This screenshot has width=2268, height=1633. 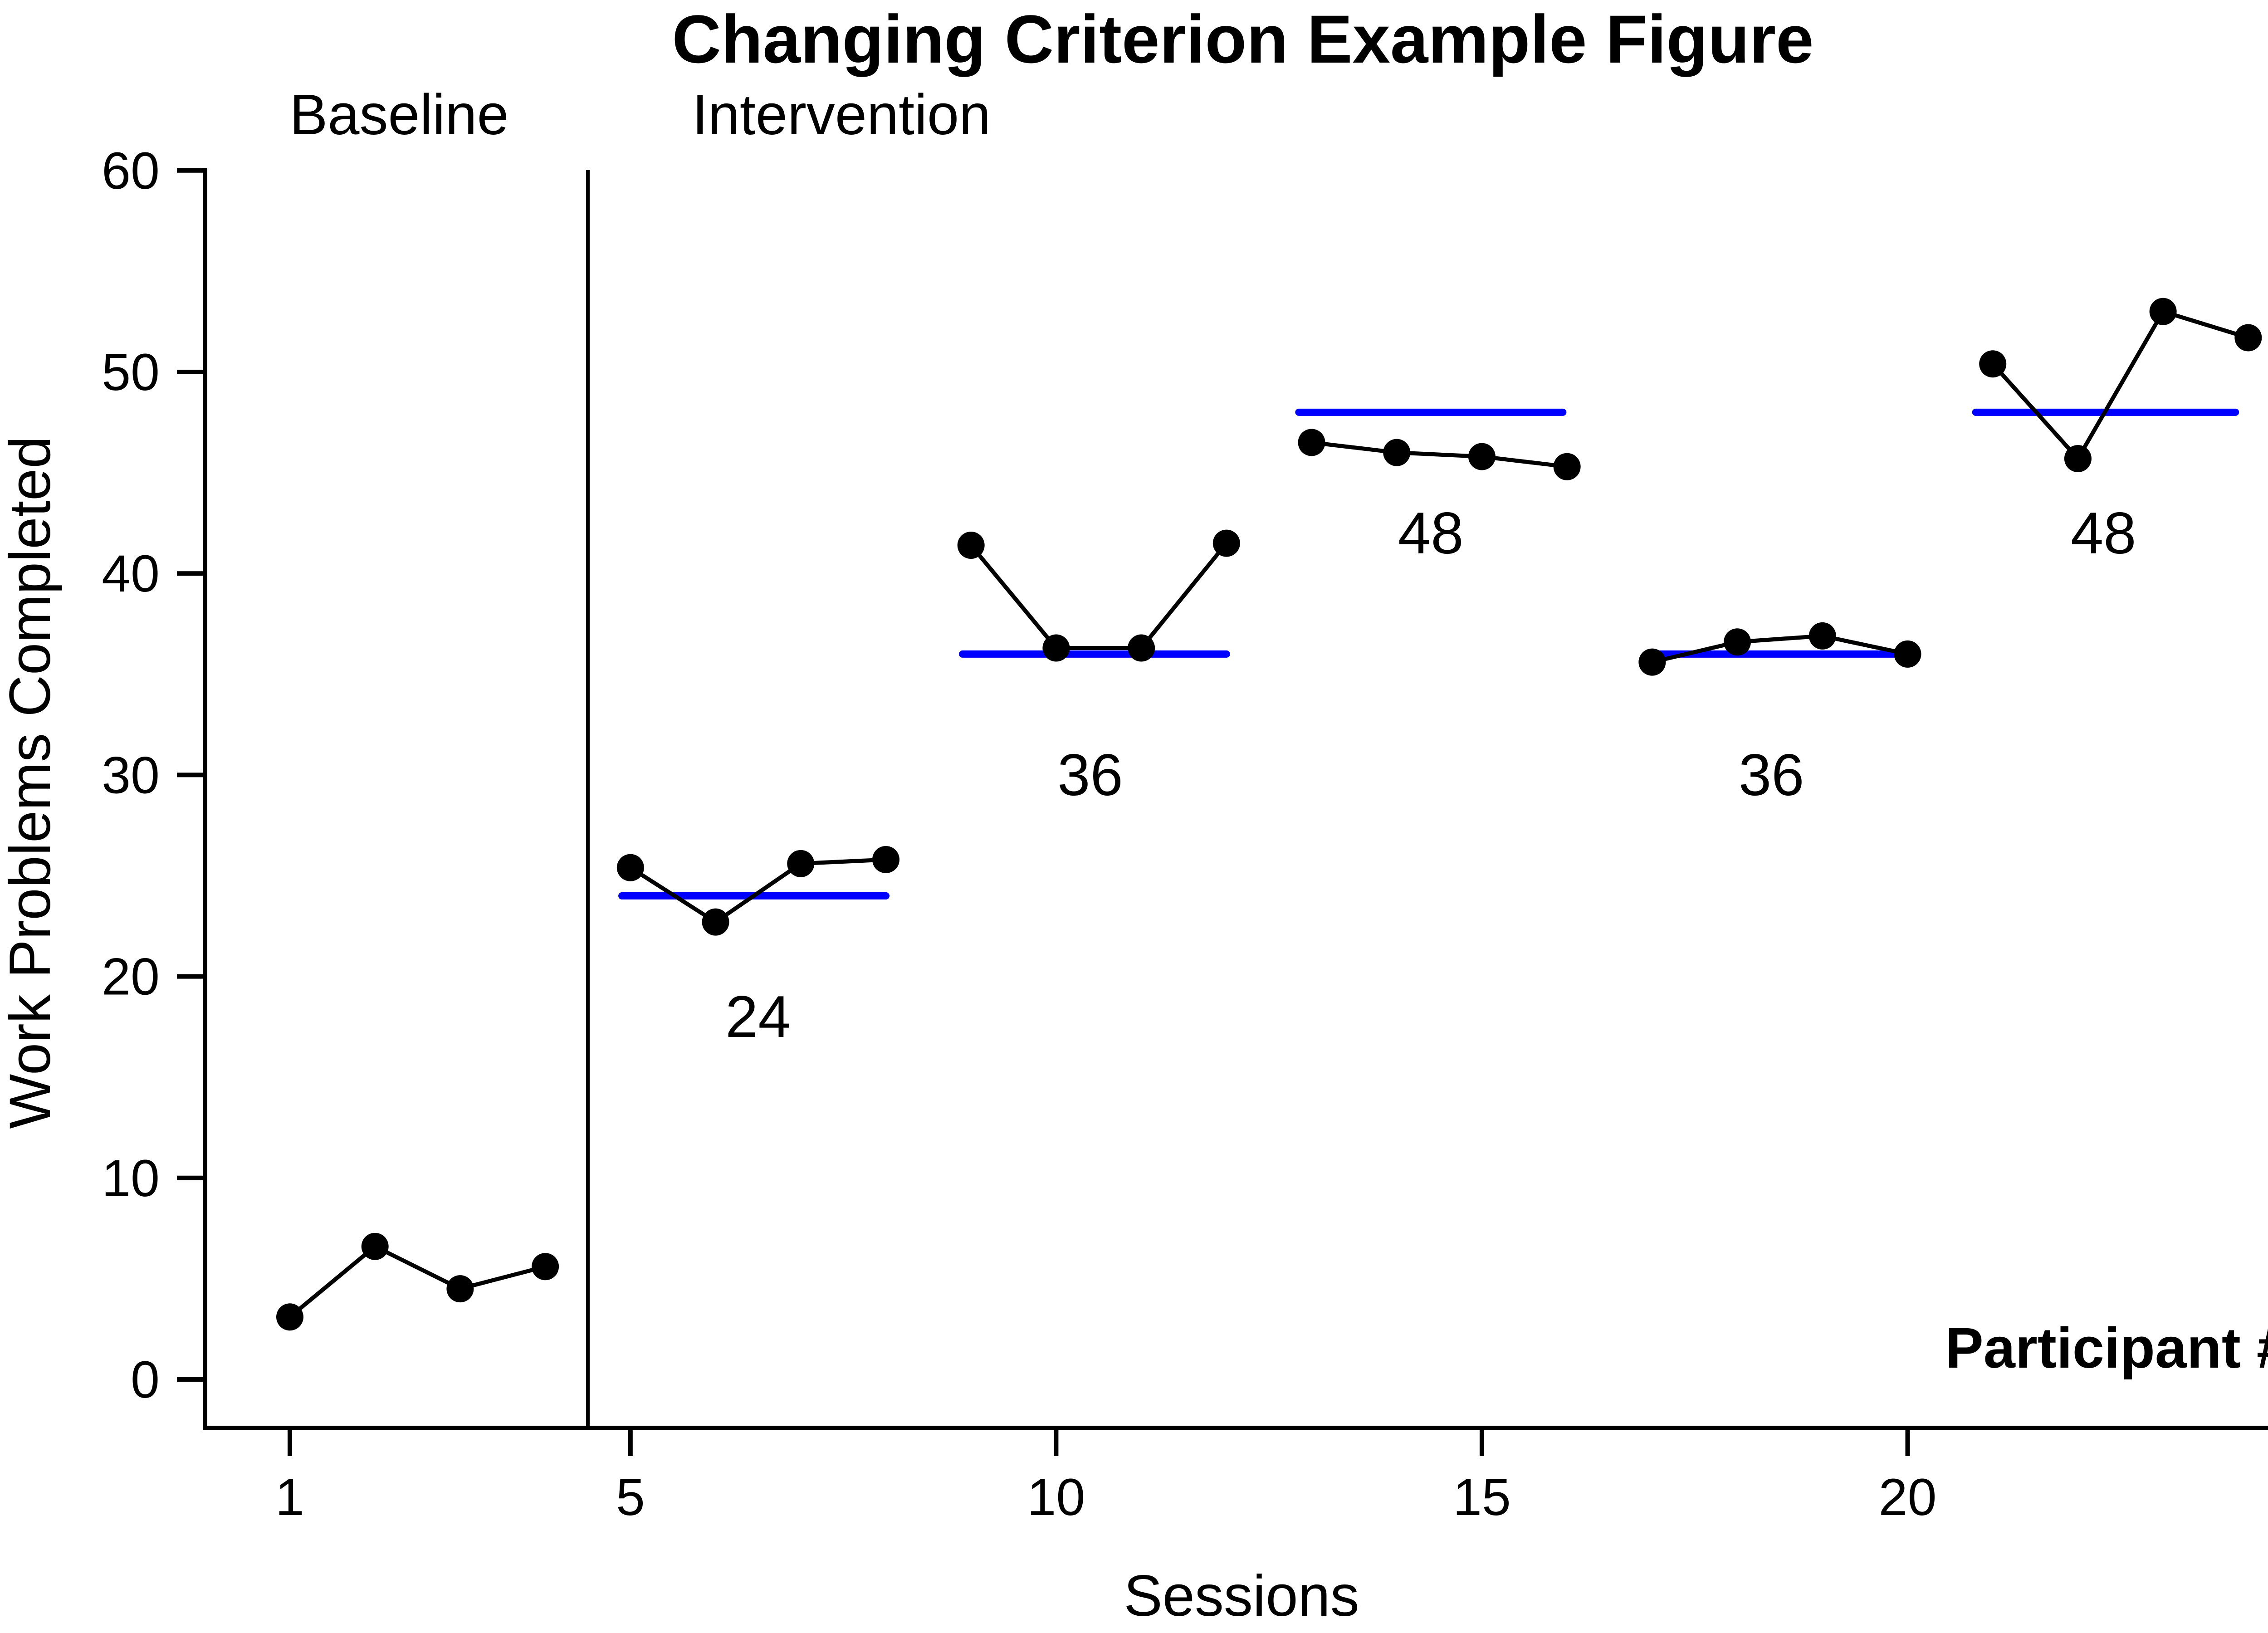 What do you see at coordinates (131, 574) in the screenshot?
I see `y-tick-label: 40` at bounding box center [131, 574].